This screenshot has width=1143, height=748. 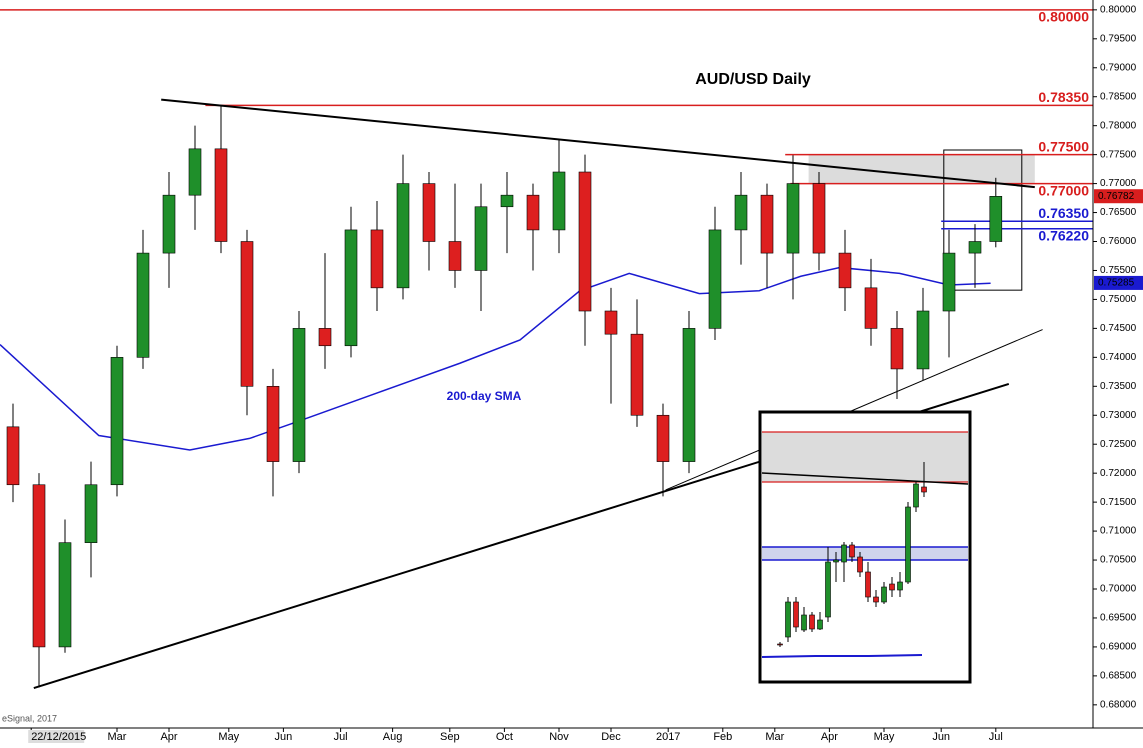 I want to click on x-tick-label: Jun, so click(x=941, y=737).